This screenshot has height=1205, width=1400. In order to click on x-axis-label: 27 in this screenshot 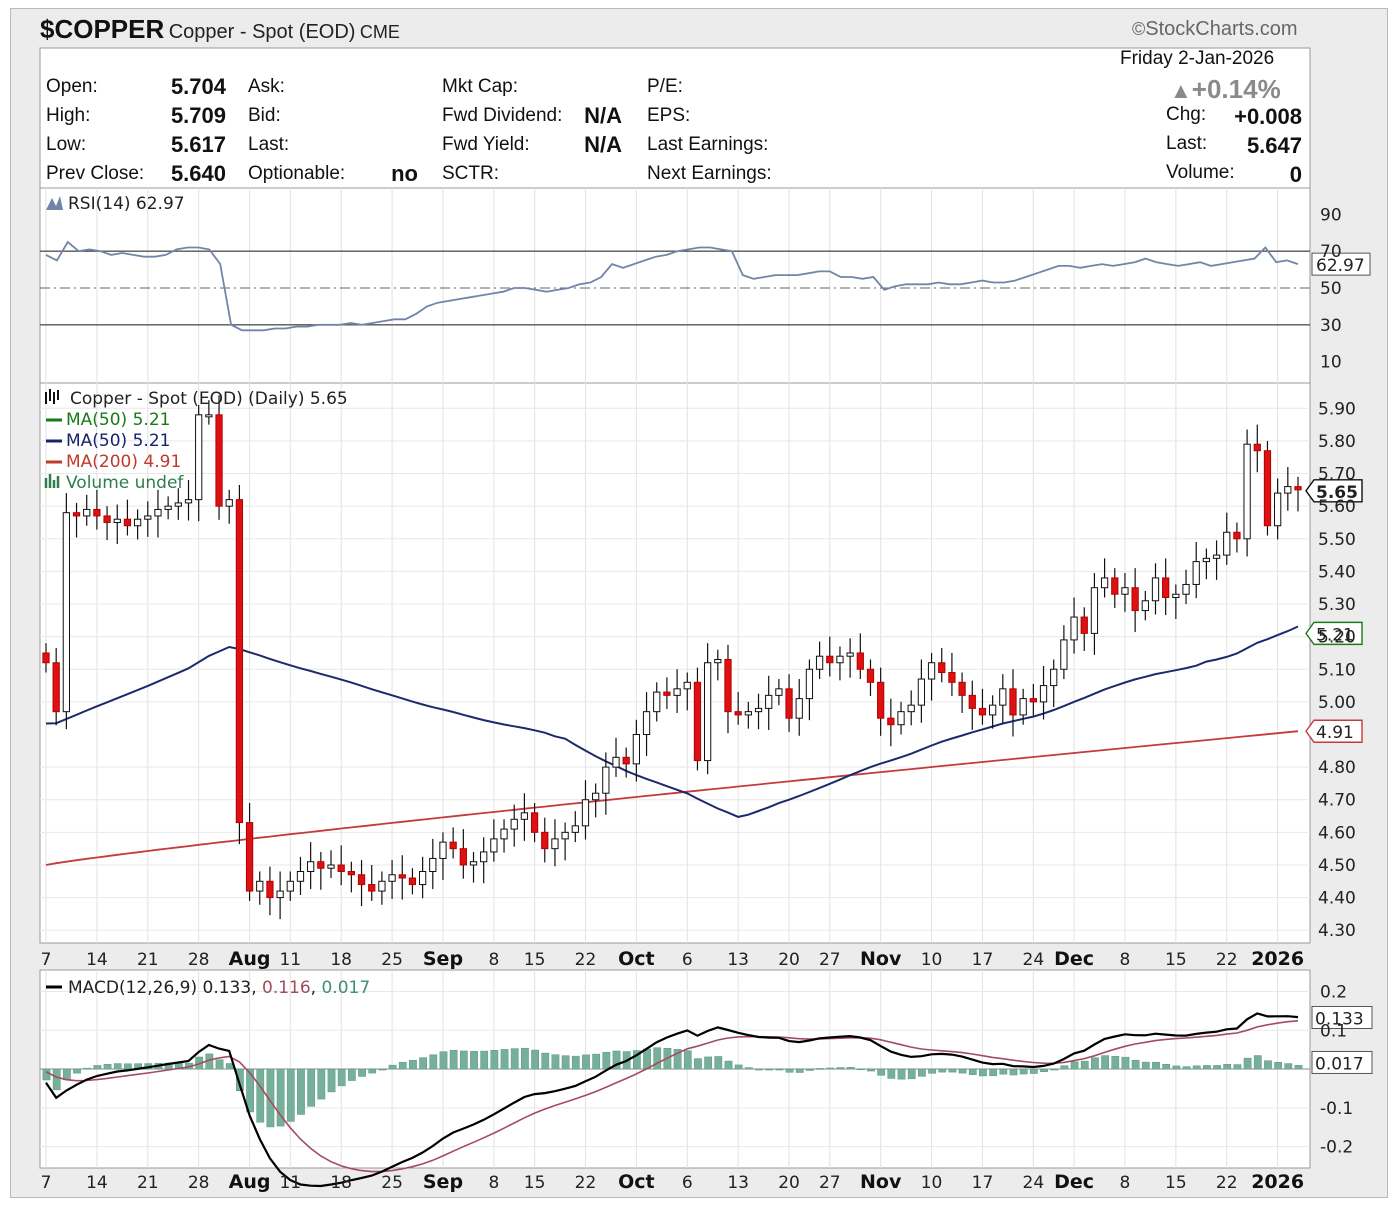, I will do `click(830, 1183)`.